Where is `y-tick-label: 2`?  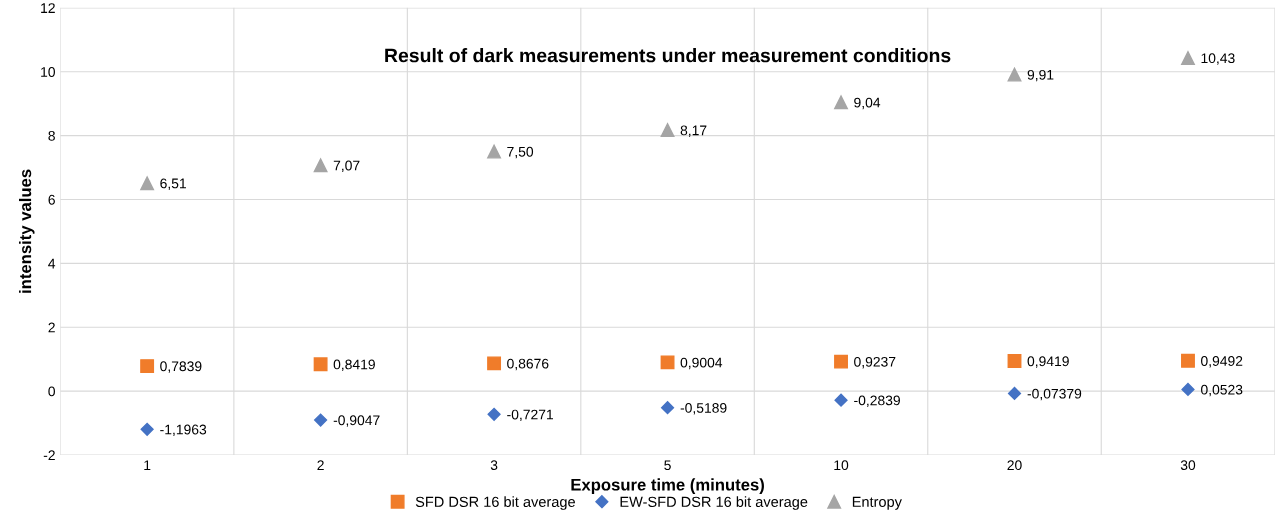
y-tick-label: 2 is located at coordinates (51, 327).